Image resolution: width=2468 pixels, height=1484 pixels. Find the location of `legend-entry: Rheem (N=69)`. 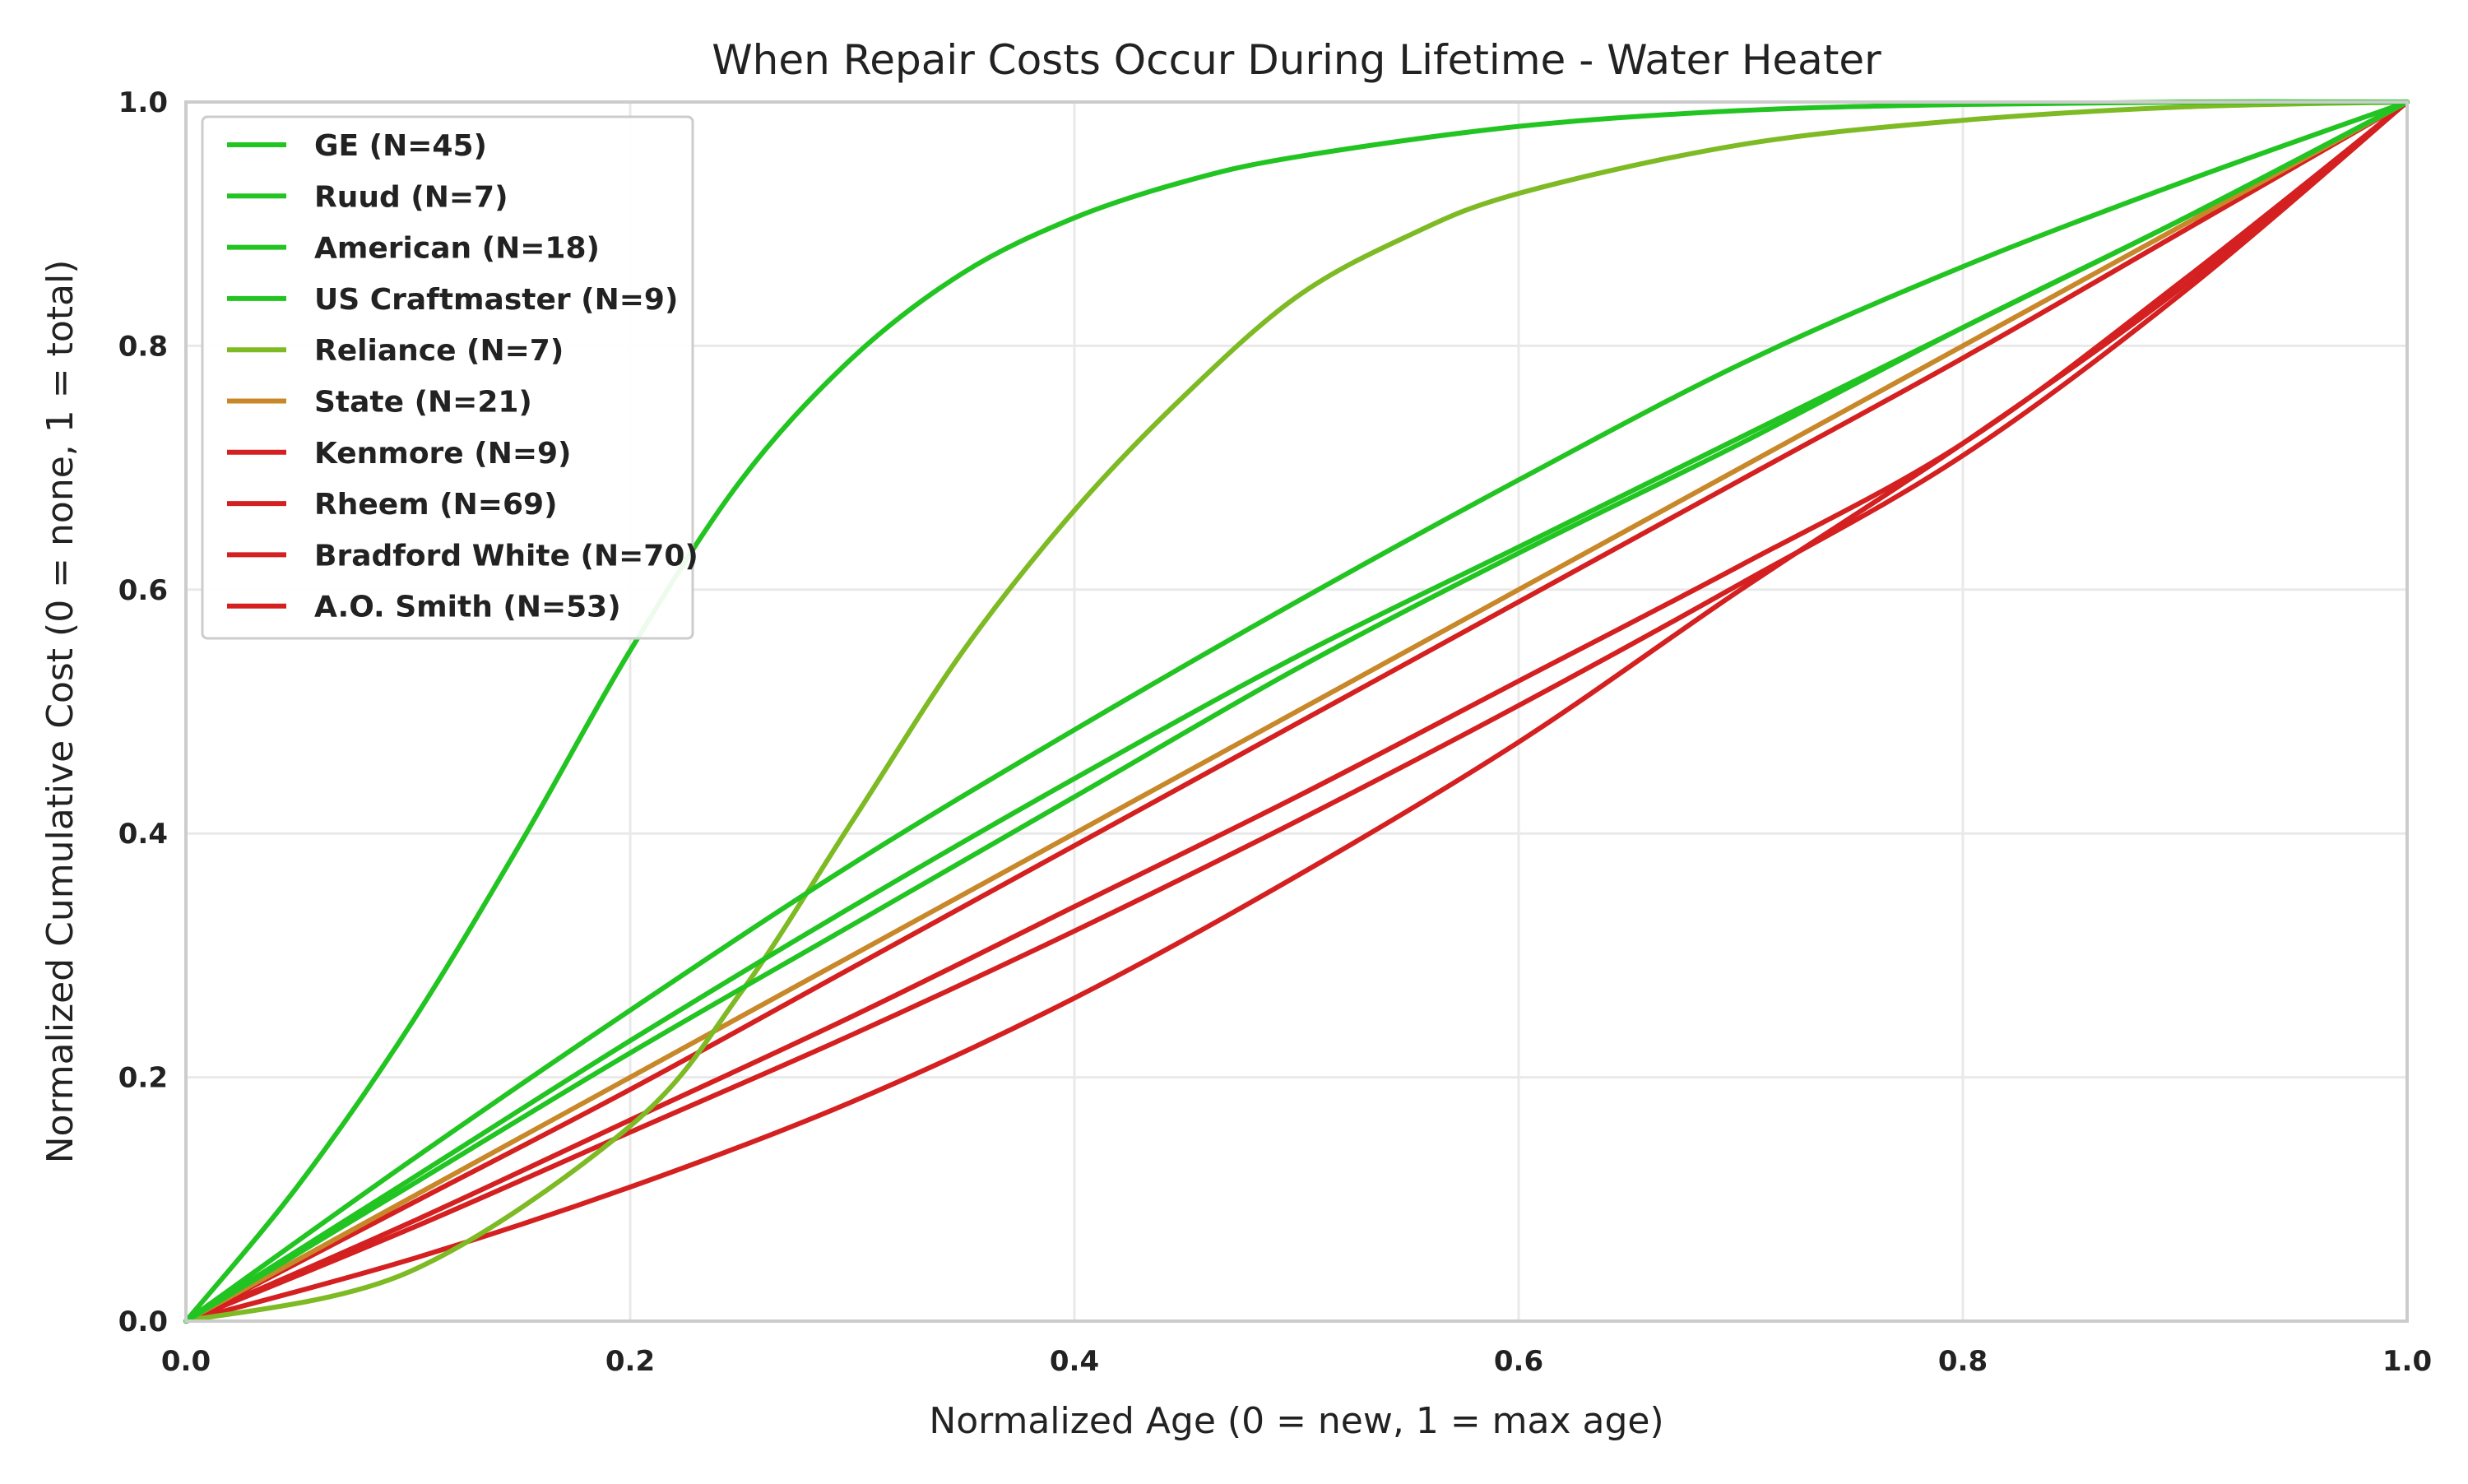

legend-entry: Rheem (N=69) is located at coordinates (436, 505).